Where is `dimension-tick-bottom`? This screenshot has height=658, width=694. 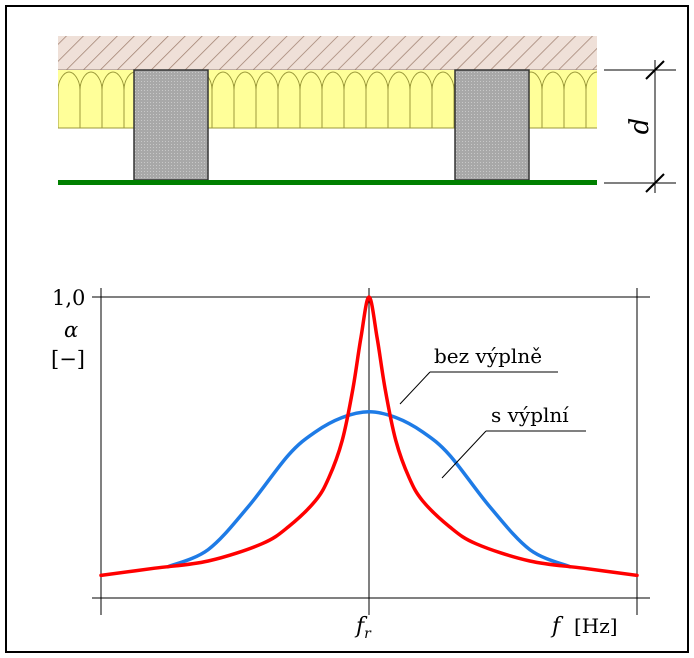
dimension-tick-bottom is located at coordinates (655, 183).